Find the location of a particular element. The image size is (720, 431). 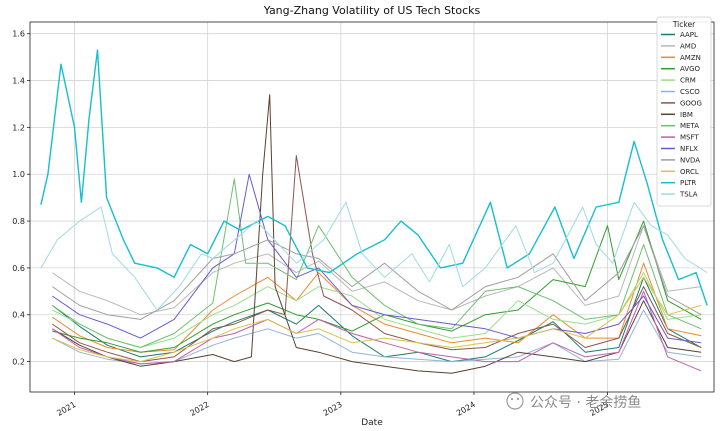

wechat-icon-eye-right is located at coordinates (518, 399).